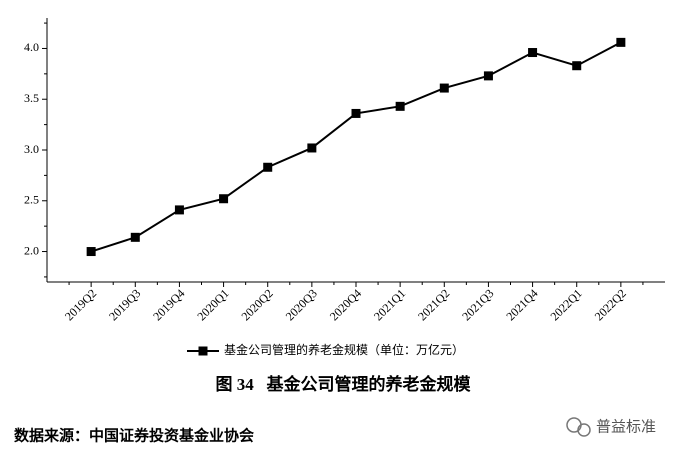  What do you see at coordinates (626, 427) in the screenshot?
I see `watermark: 普益标准` at bounding box center [626, 427].